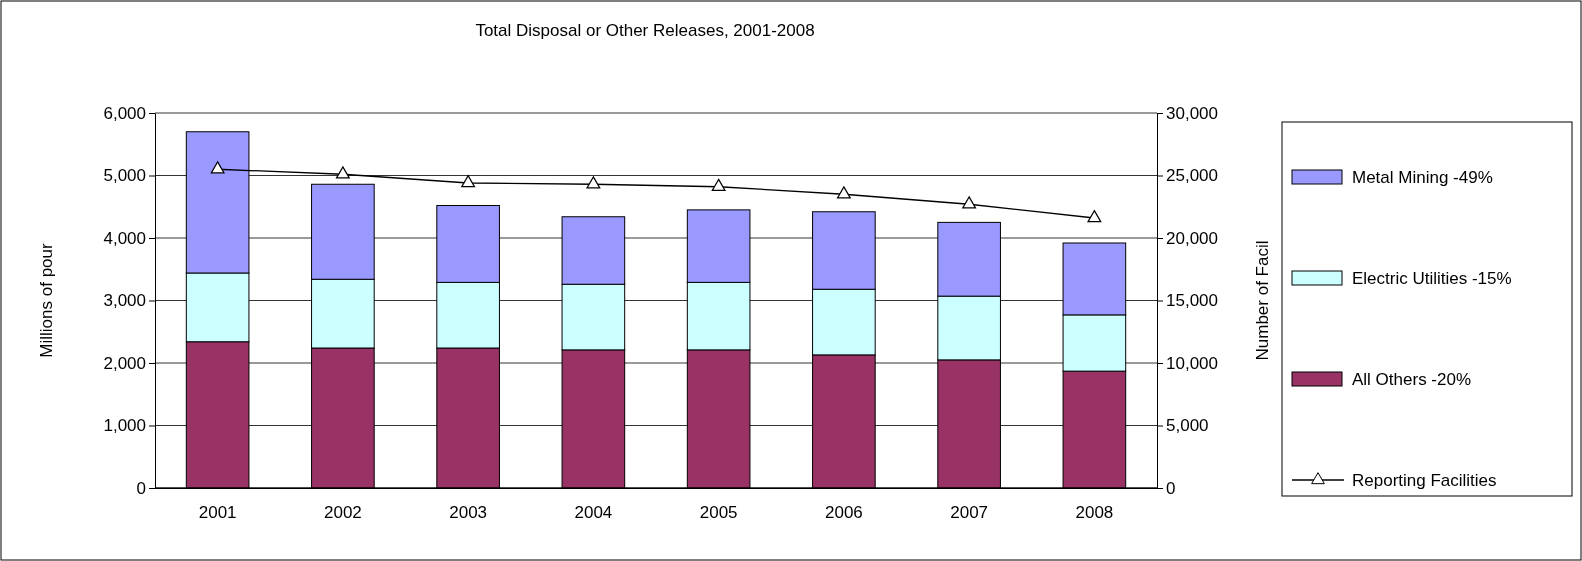 Image resolution: width=1582 pixels, height=561 pixels. Describe the element at coordinates (124, 113) in the screenshot. I see `y-tick-label: 6,000` at that location.